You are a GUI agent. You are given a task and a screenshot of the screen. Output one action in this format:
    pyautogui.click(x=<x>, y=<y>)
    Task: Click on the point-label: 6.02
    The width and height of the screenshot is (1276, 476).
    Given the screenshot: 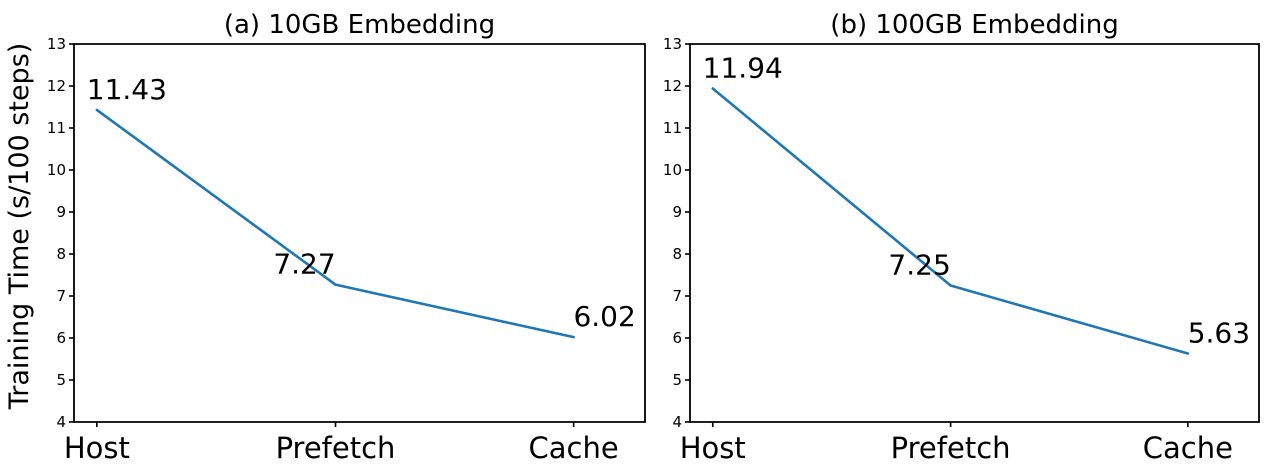 What is the action you would take?
    pyautogui.click(x=604, y=316)
    